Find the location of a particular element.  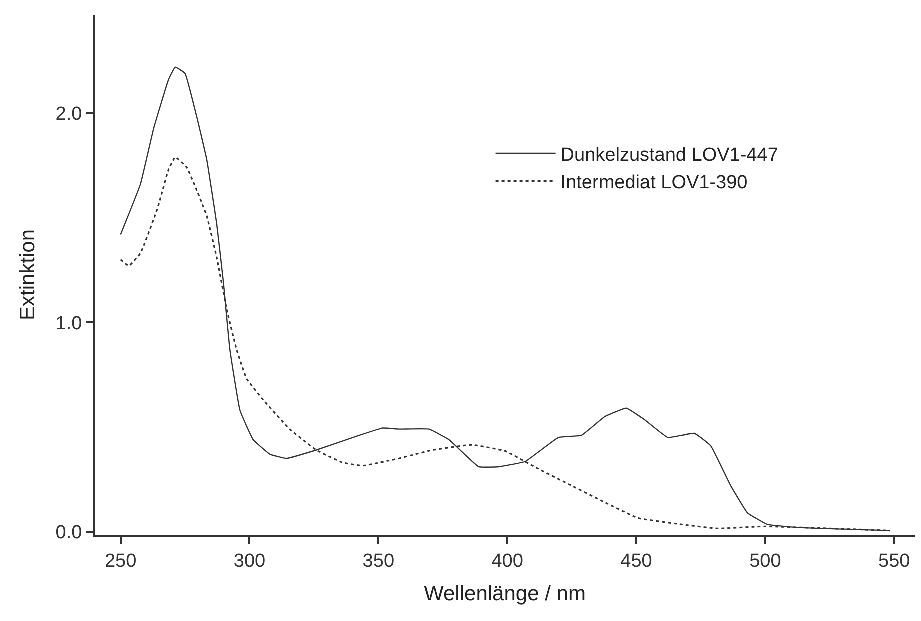

x-axis-title: Wellenlänge / nm is located at coordinates (505, 594).